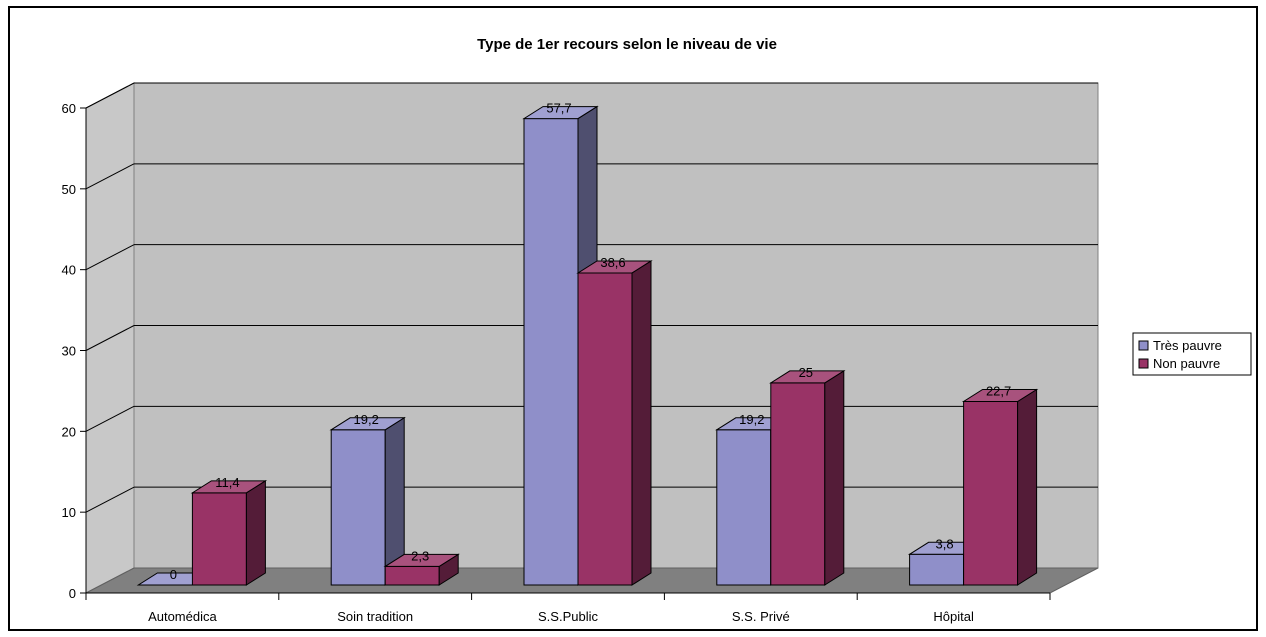  Describe the element at coordinates (420, 555) in the screenshot. I see `data-label: 2,3` at that location.